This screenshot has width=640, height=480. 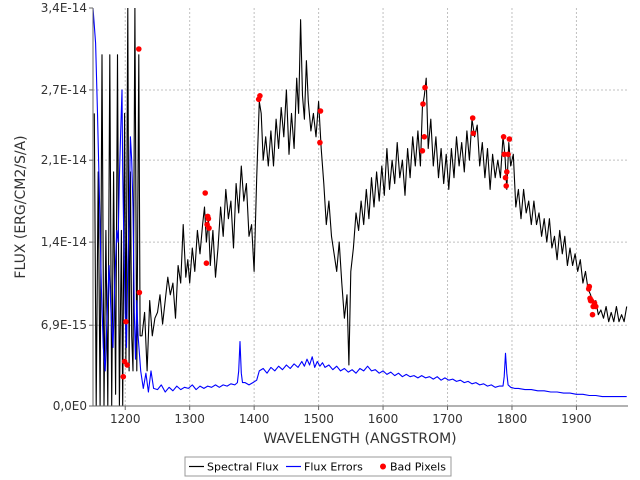 What do you see at coordinates (418, 467) in the screenshot?
I see `legend-label-bad-pixels: Bad Pixels` at bounding box center [418, 467].